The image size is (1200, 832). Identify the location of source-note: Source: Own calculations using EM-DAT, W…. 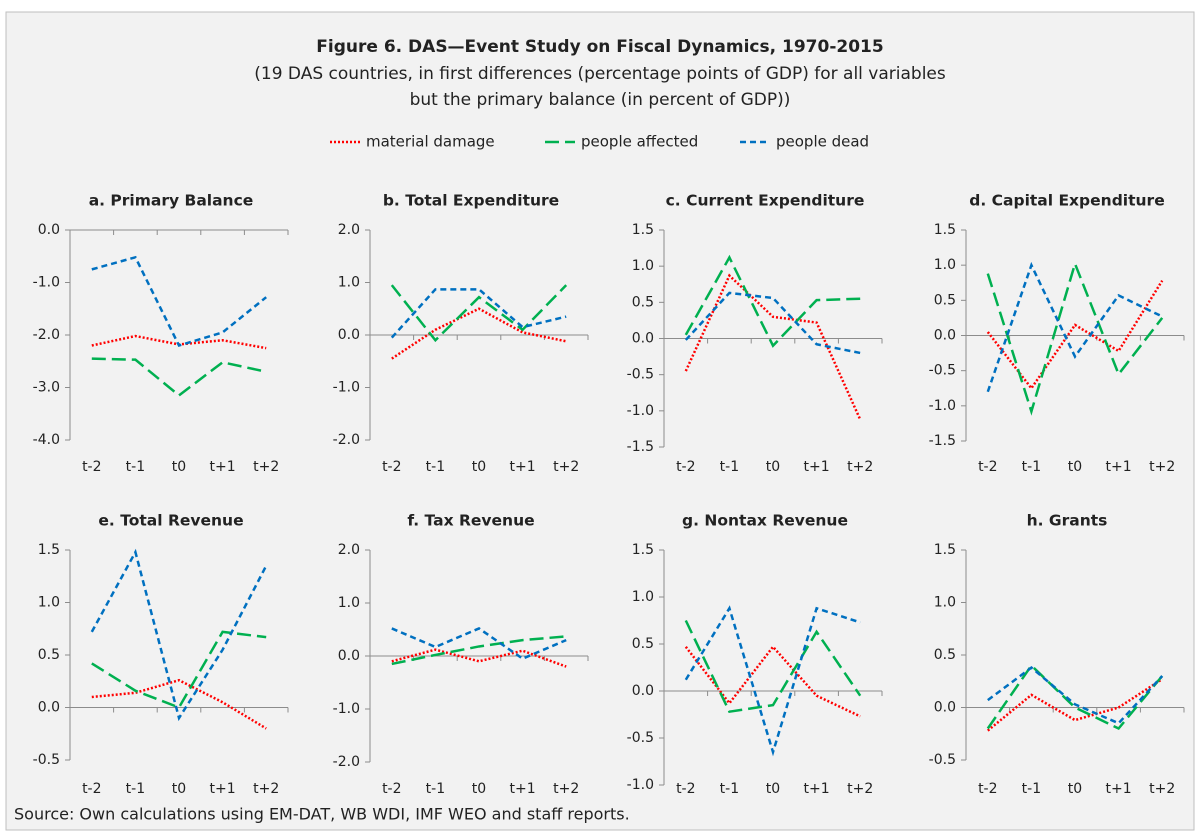
(322, 814).